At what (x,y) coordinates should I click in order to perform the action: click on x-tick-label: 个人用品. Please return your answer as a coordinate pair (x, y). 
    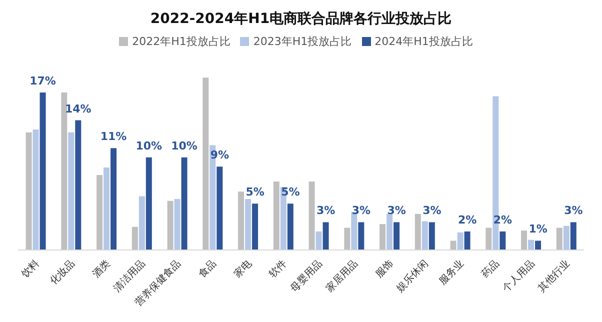
    Looking at the image, I should click on (519, 276).